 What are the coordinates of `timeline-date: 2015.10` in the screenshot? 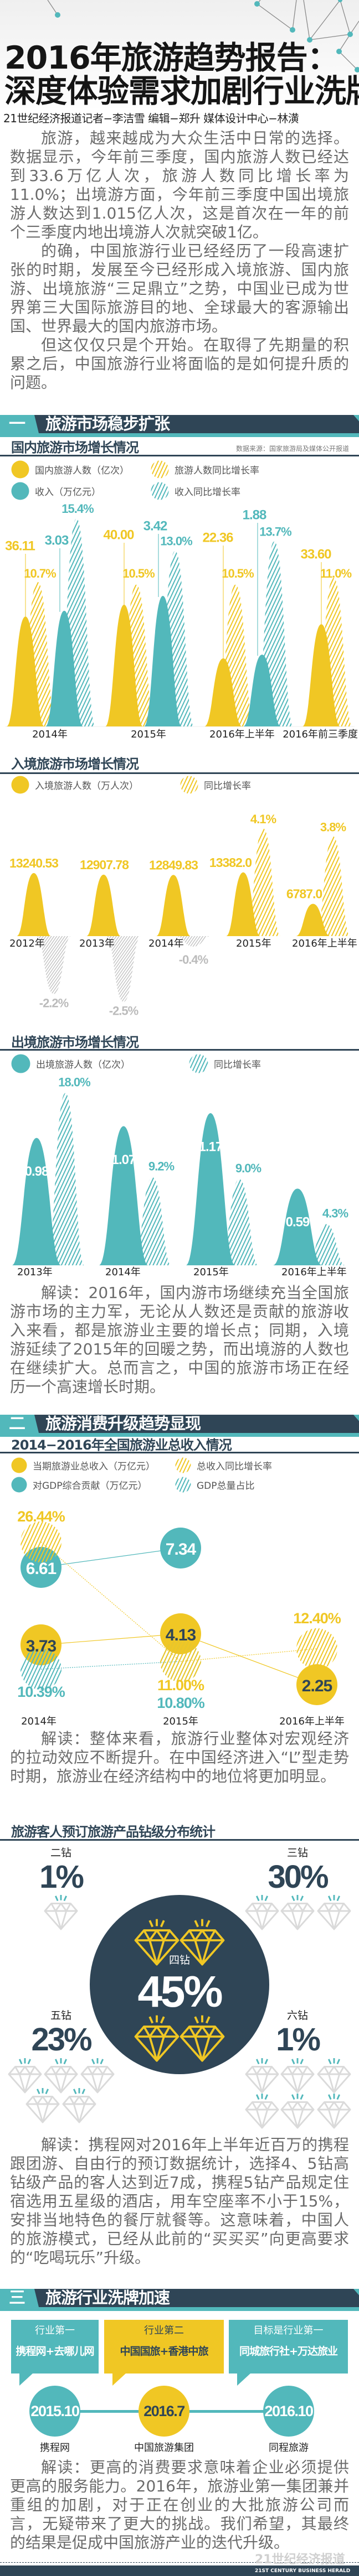 It's located at (54, 2411).